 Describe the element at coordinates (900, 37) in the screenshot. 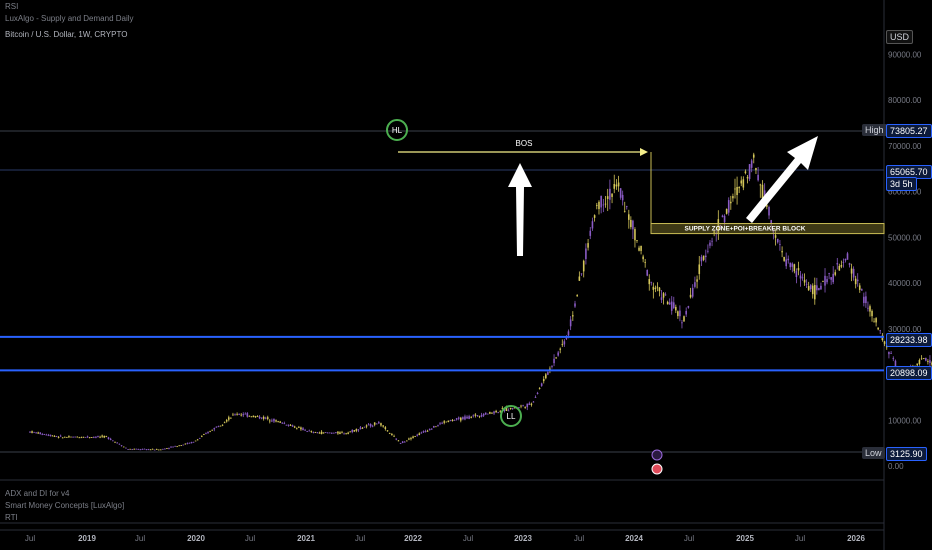

I see `currency-button: USD` at that location.